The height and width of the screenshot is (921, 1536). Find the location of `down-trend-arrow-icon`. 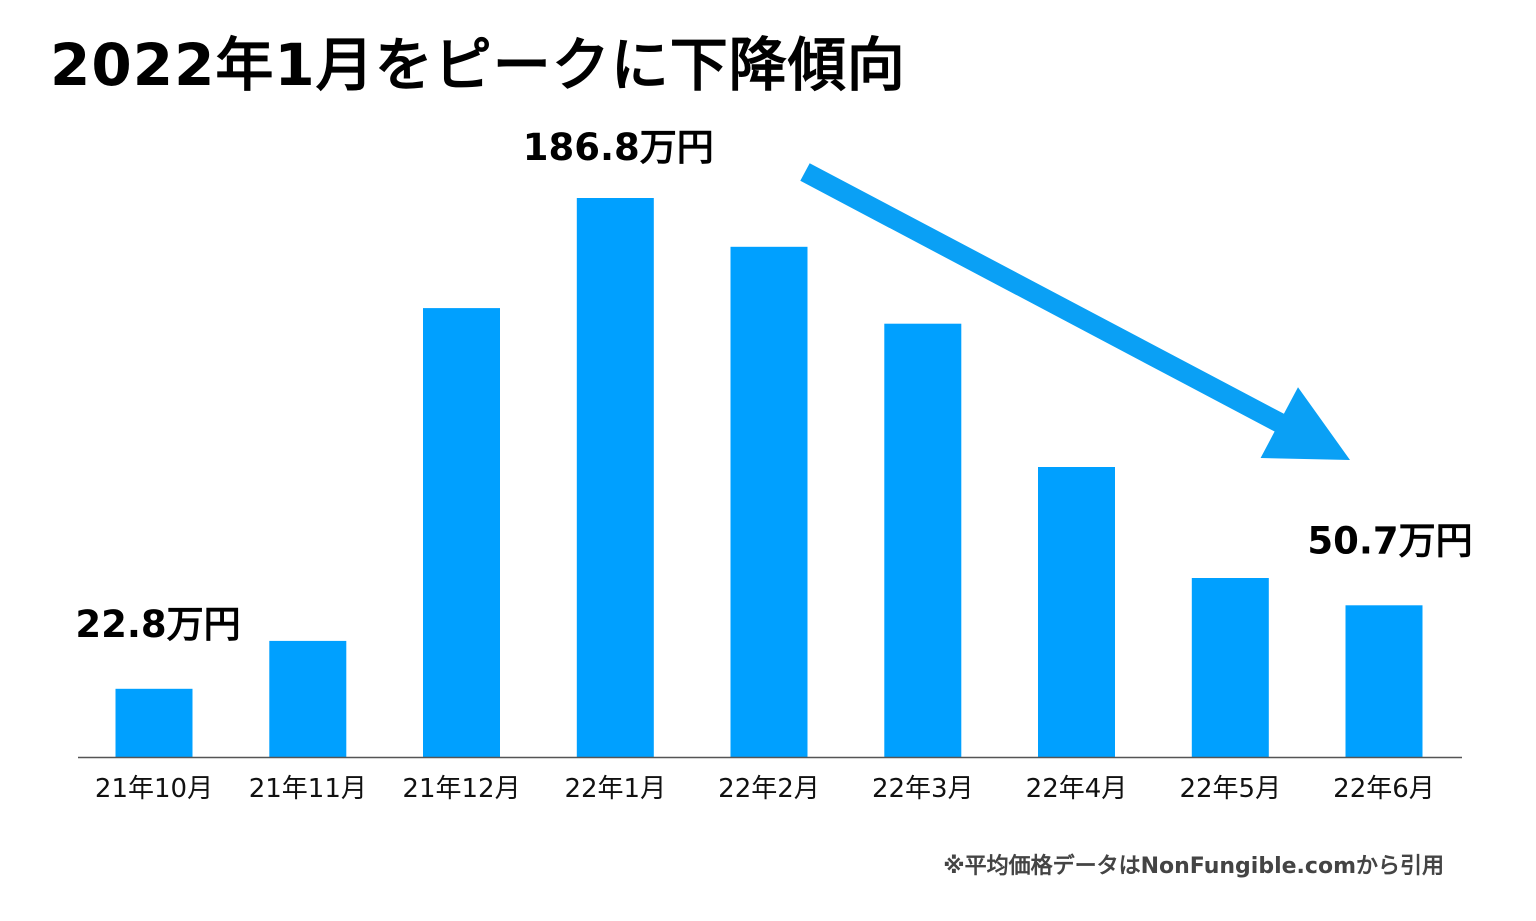

down-trend-arrow-icon is located at coordinates (1075, 311).